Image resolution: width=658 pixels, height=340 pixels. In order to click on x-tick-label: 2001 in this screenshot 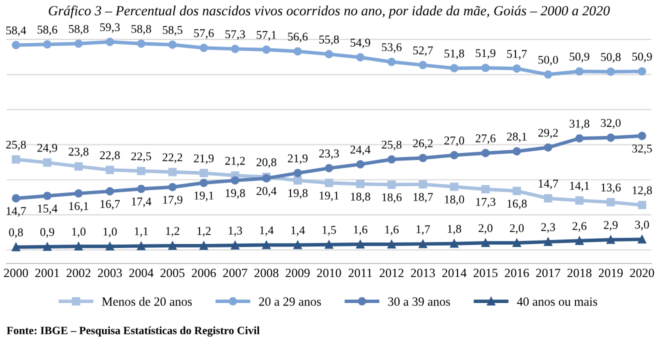, I will do `click(47, 273)`.